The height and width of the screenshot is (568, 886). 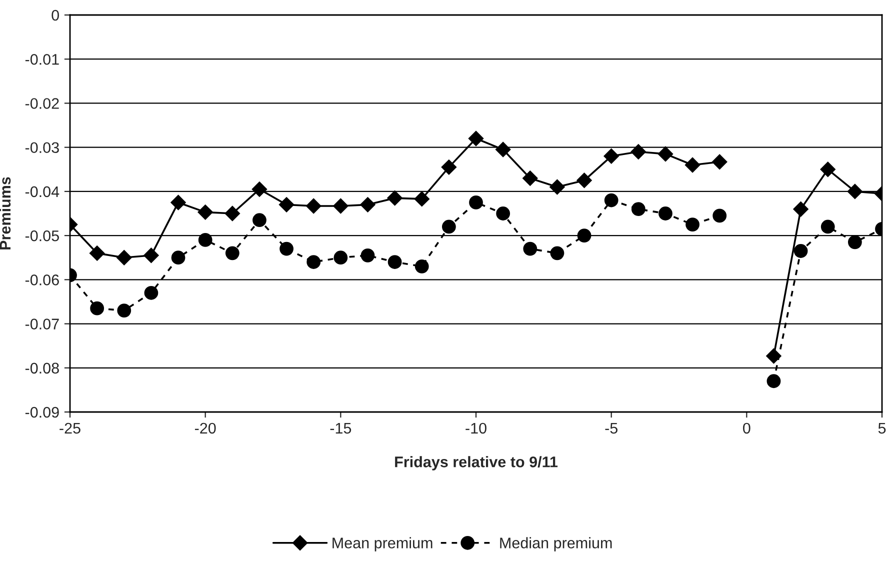 I want to click on y-tick-label: -0.03, so click(x=42, y=148).